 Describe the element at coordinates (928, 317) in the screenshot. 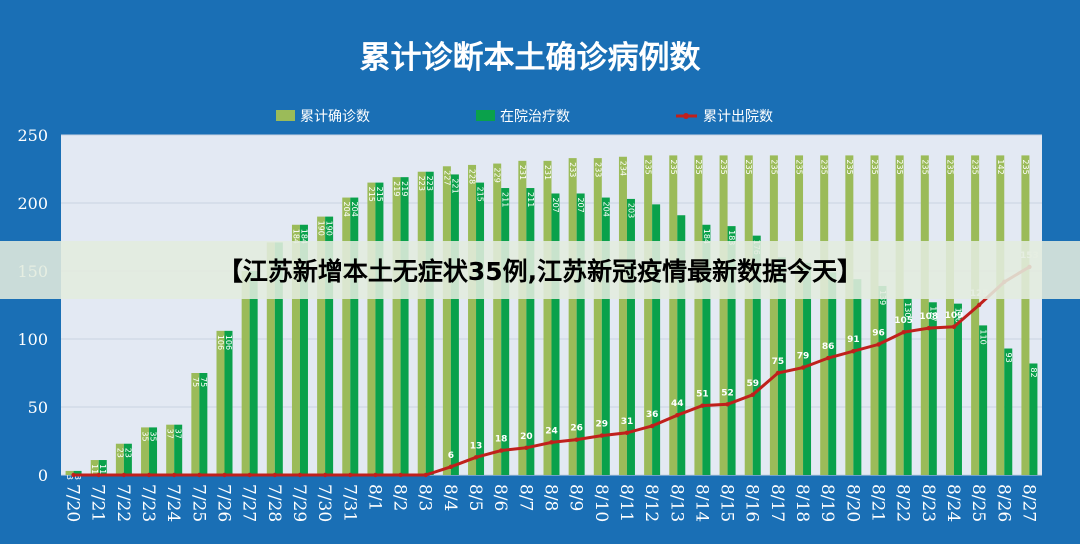

I see `point-label-discharged: 108` at that location.